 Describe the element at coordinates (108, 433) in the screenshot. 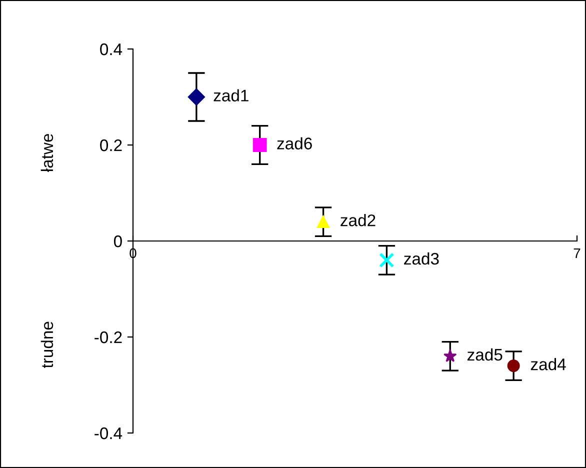

I see `y-tick-label: -0.4` at that location.